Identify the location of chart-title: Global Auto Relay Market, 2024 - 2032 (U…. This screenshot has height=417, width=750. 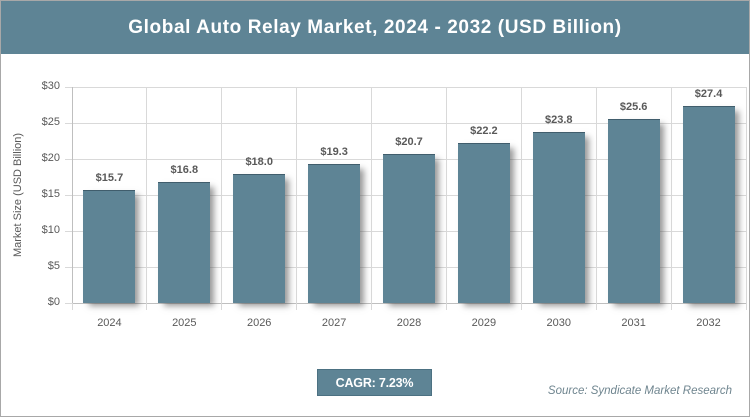
(375, 27).